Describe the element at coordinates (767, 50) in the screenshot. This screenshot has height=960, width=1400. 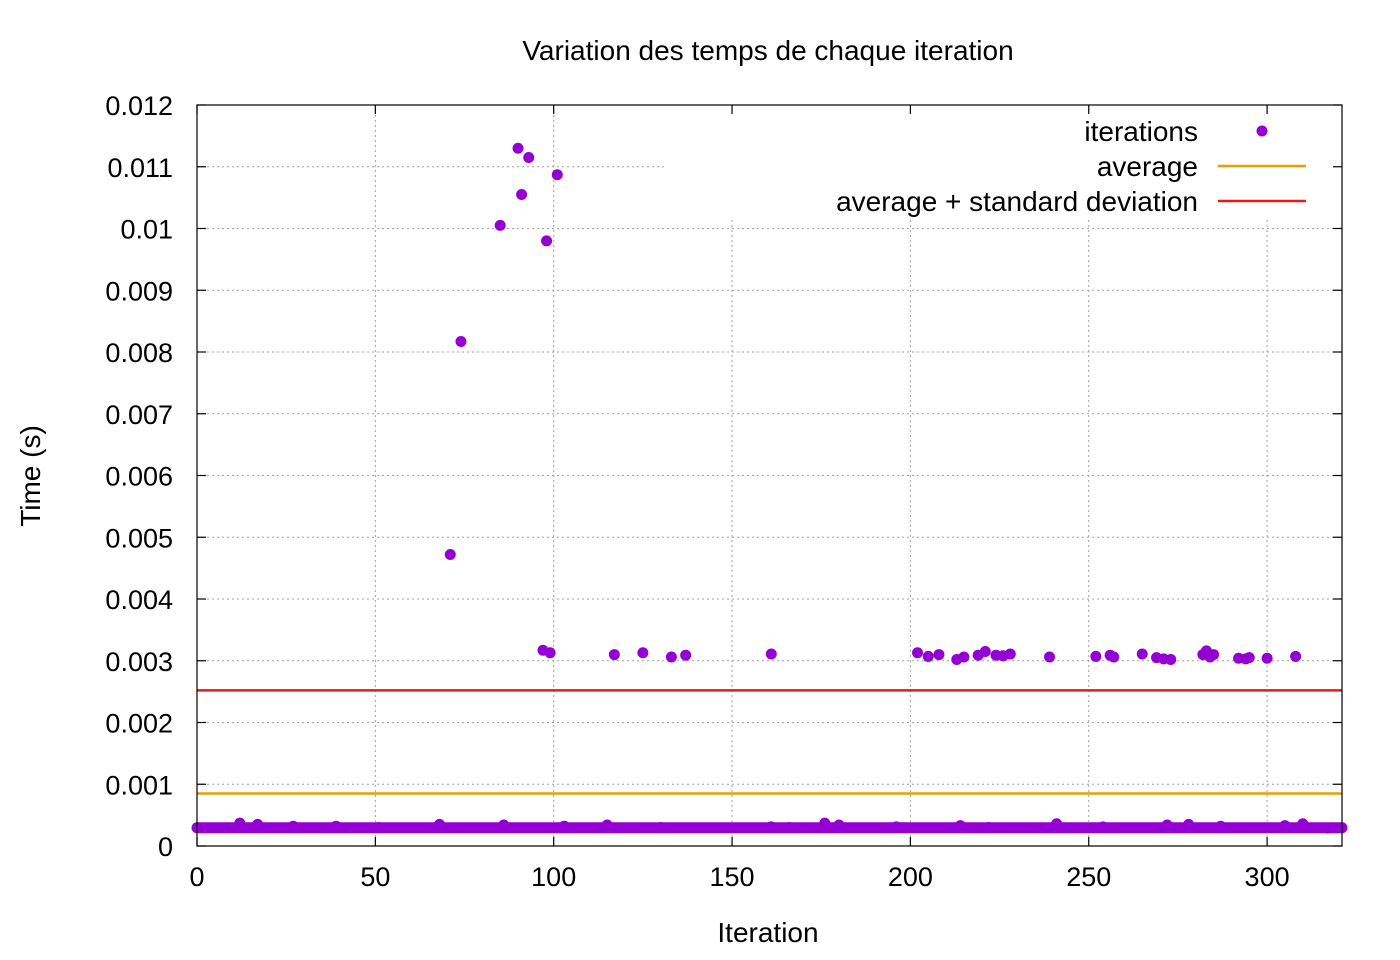
I see `chart-title: Variation des temps de chaque iteration` at that location.